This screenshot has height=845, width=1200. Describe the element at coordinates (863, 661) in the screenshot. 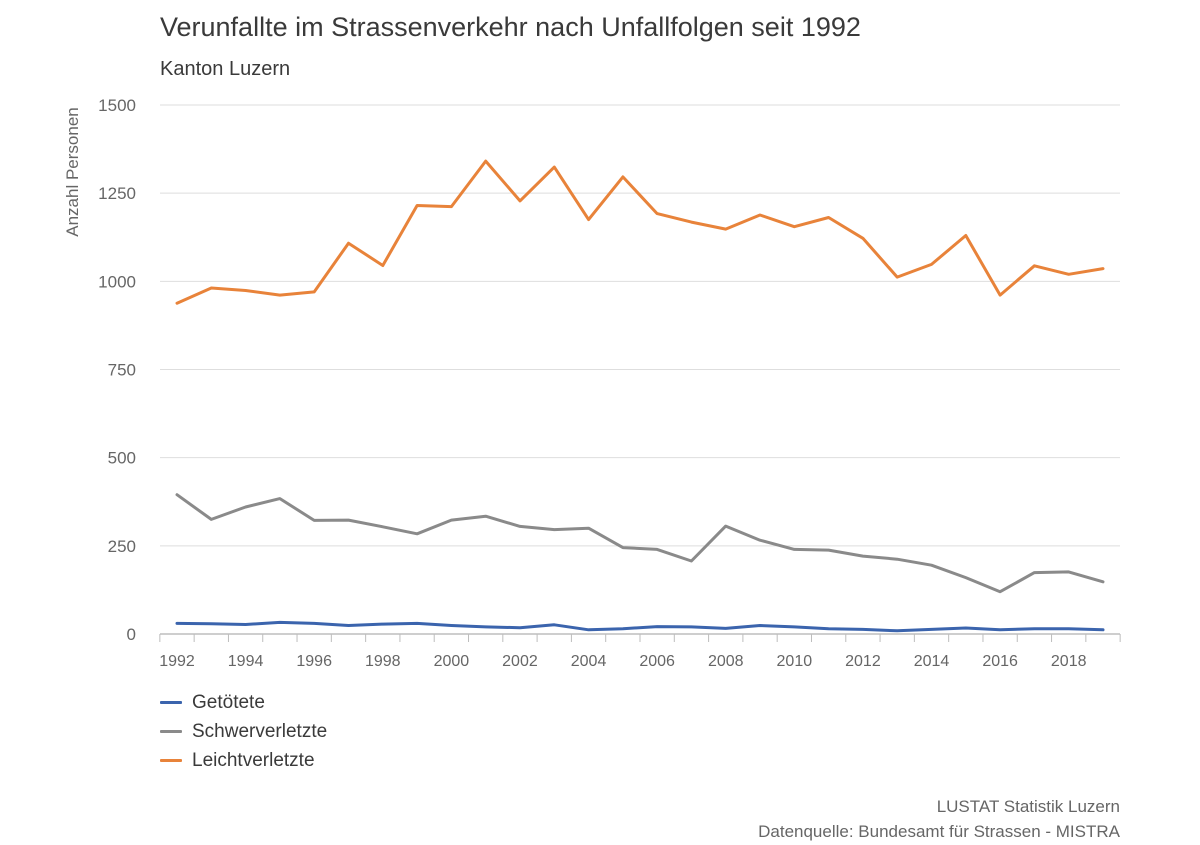

I see `x-tick-label: 2012` at that location.